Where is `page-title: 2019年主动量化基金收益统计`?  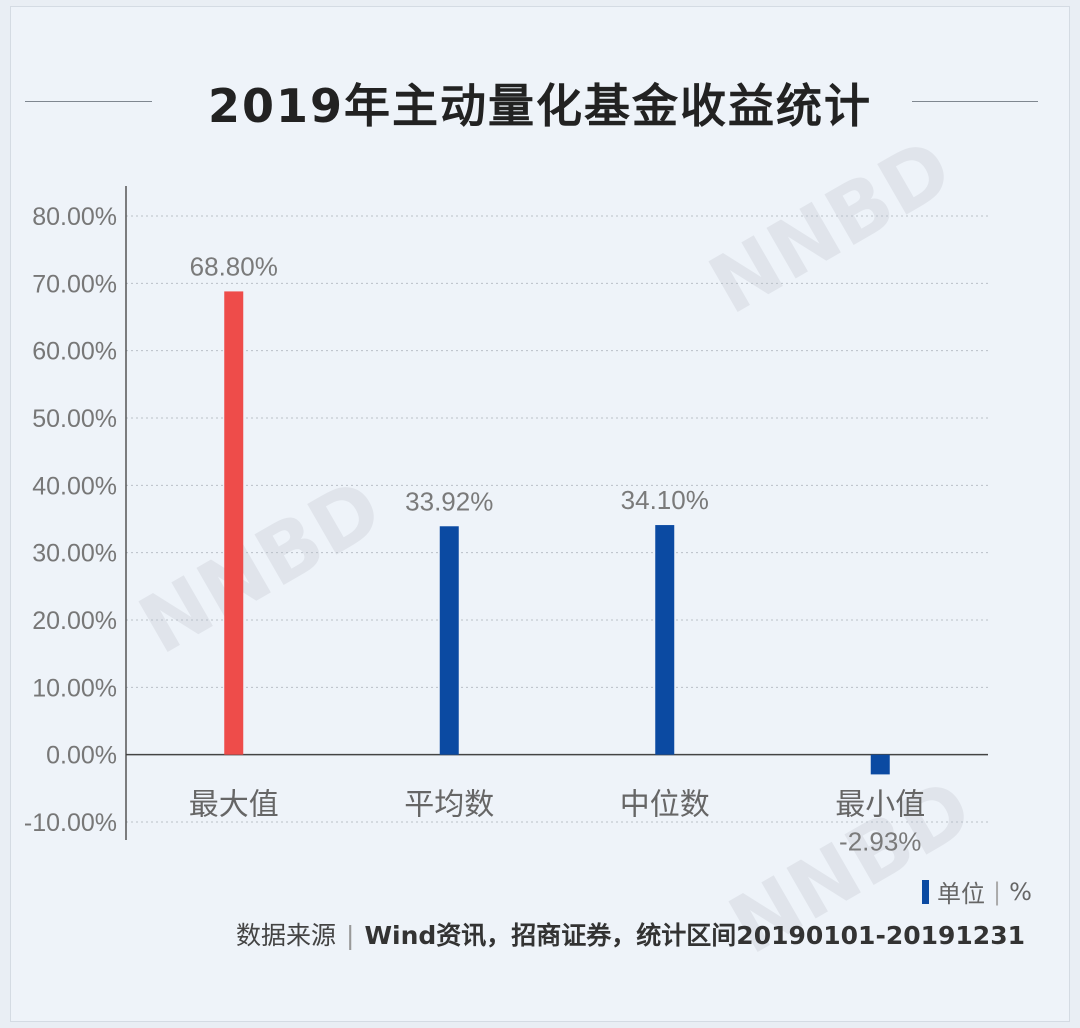 page-title: 2019年主动量化基金收益统计 is located at coordinates (540, 106).